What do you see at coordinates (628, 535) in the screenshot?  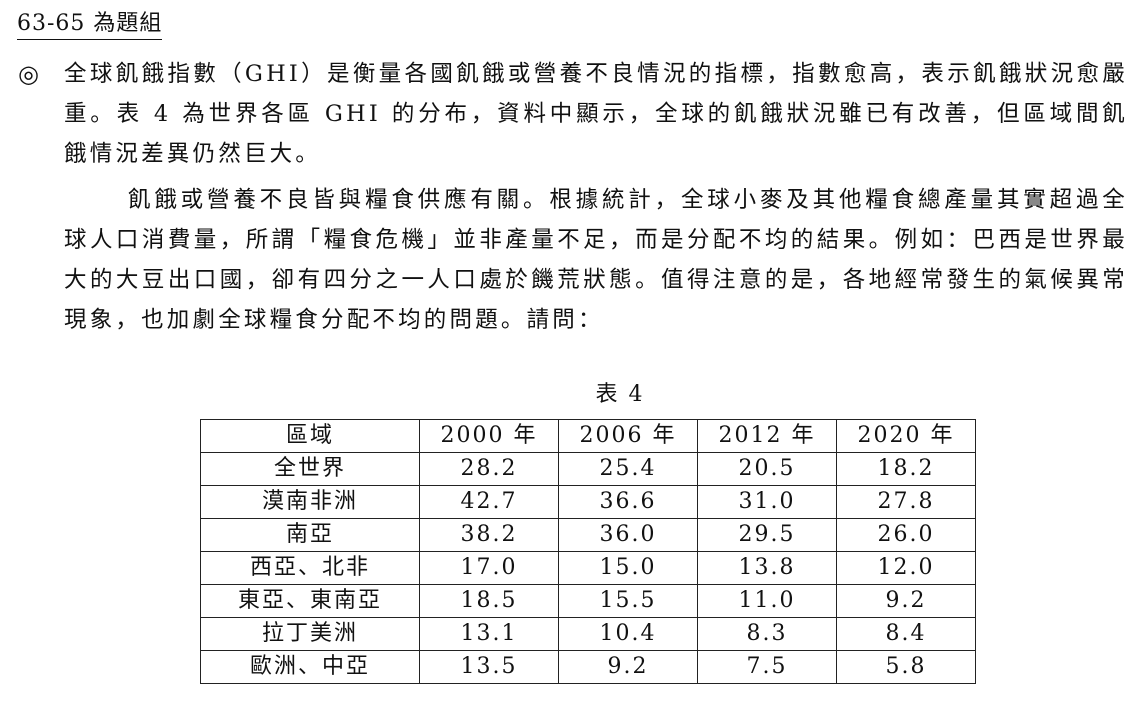 I see `value-cell: 36.0` at bounding box center [628, 535].